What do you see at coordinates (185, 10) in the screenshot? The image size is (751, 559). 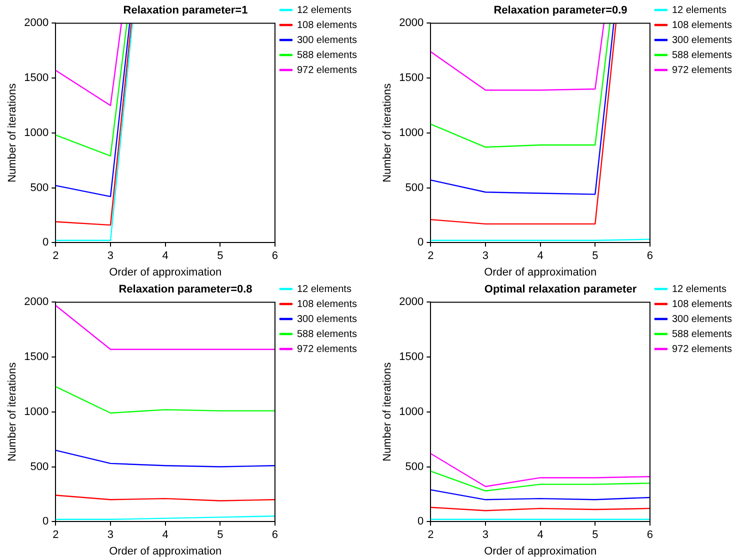 I see `chart-title: Relaxation parameter=1` at bounding box center [185, 10].